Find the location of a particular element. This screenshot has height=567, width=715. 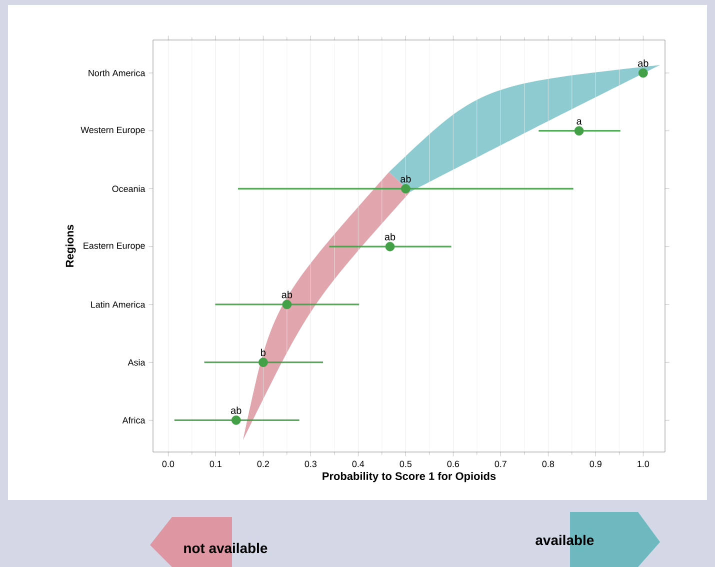

y-tick-label: Western Europe is located at coordinates (112, 130).